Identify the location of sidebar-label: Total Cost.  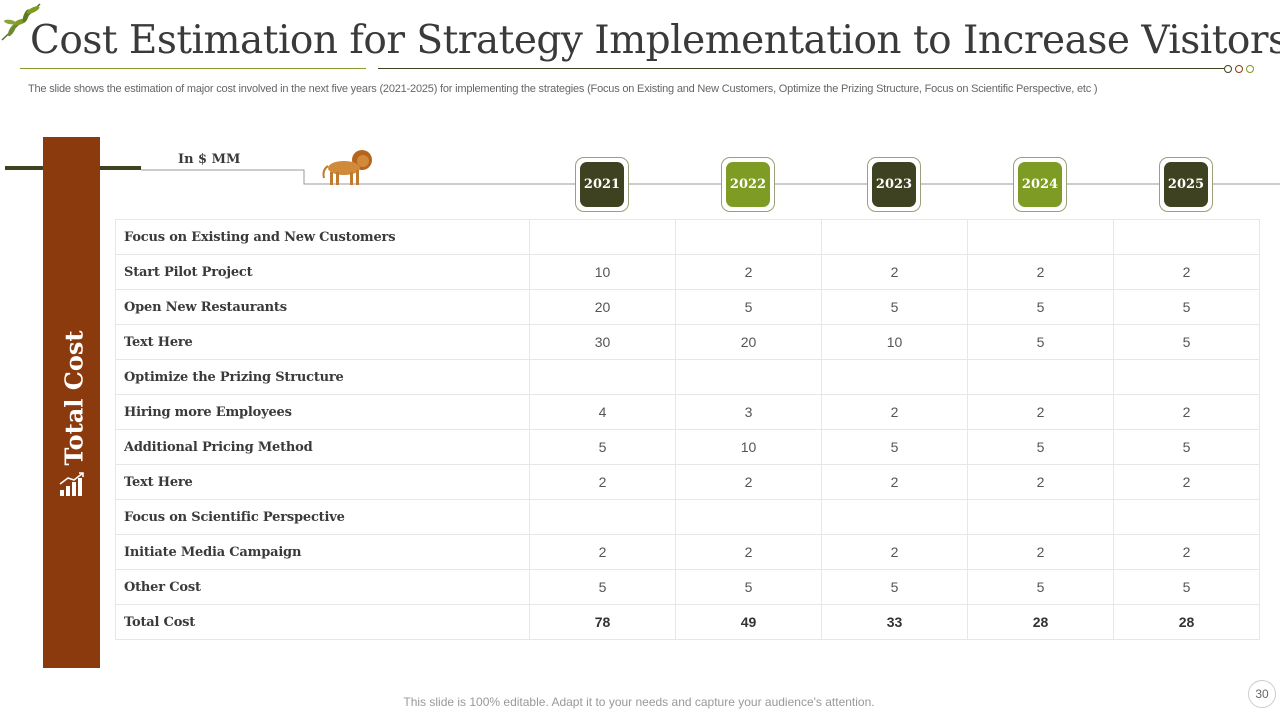
(74, 398).